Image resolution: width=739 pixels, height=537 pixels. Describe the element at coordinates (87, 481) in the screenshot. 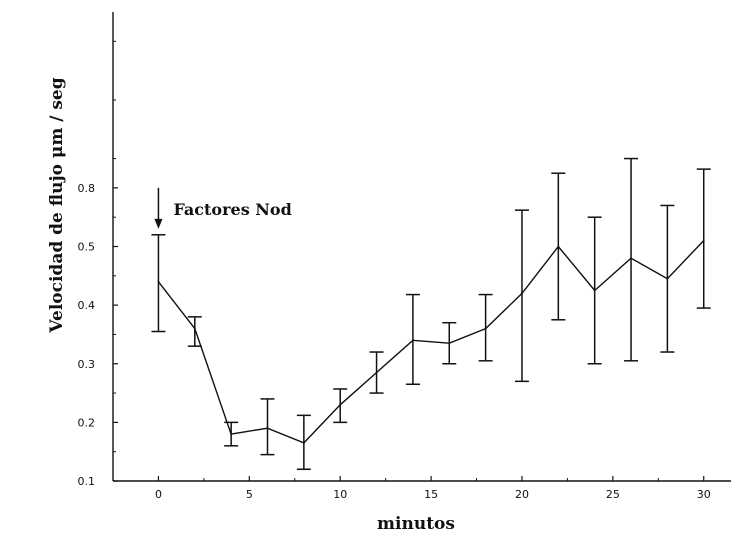

I see `y-tick-label: 0.1` at that location.